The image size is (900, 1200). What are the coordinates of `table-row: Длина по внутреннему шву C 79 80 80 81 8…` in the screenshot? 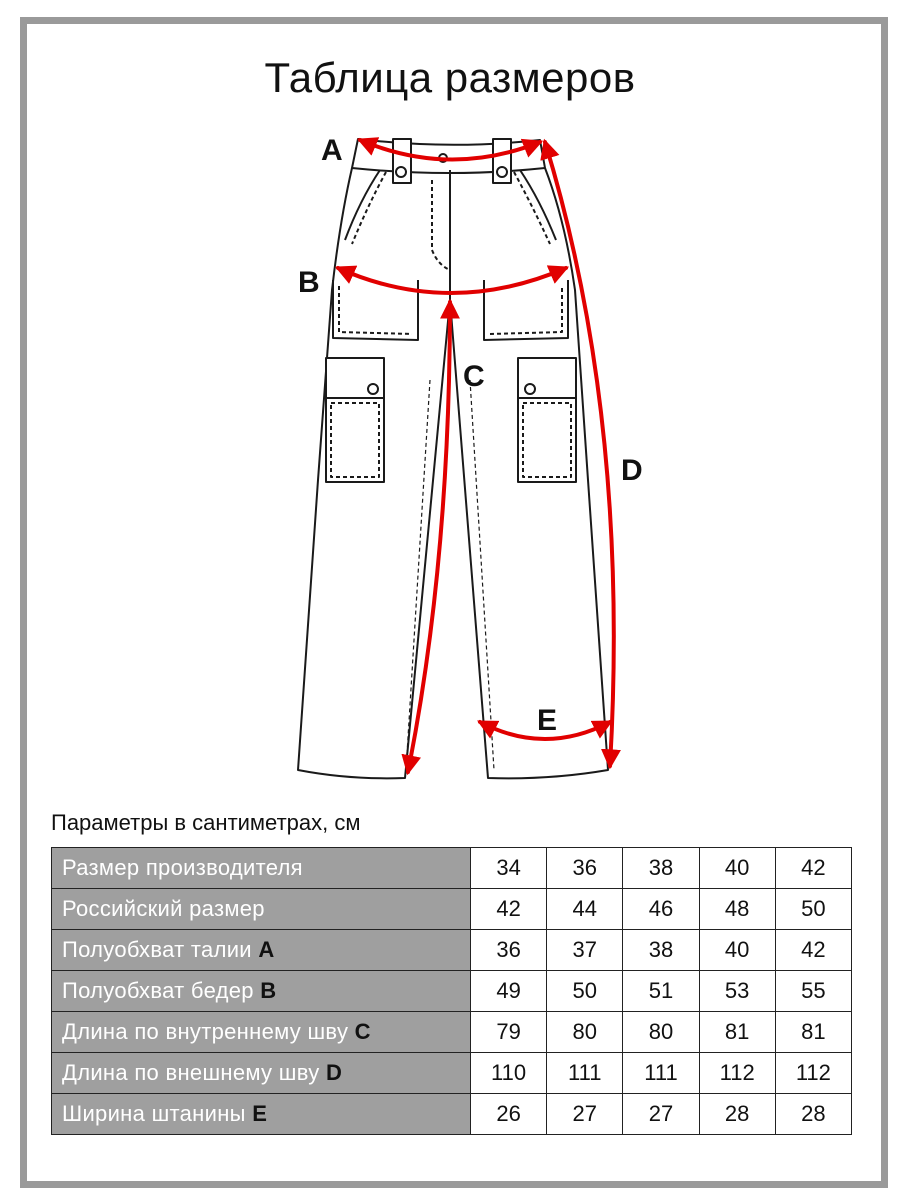 It's located at (452, 1032).